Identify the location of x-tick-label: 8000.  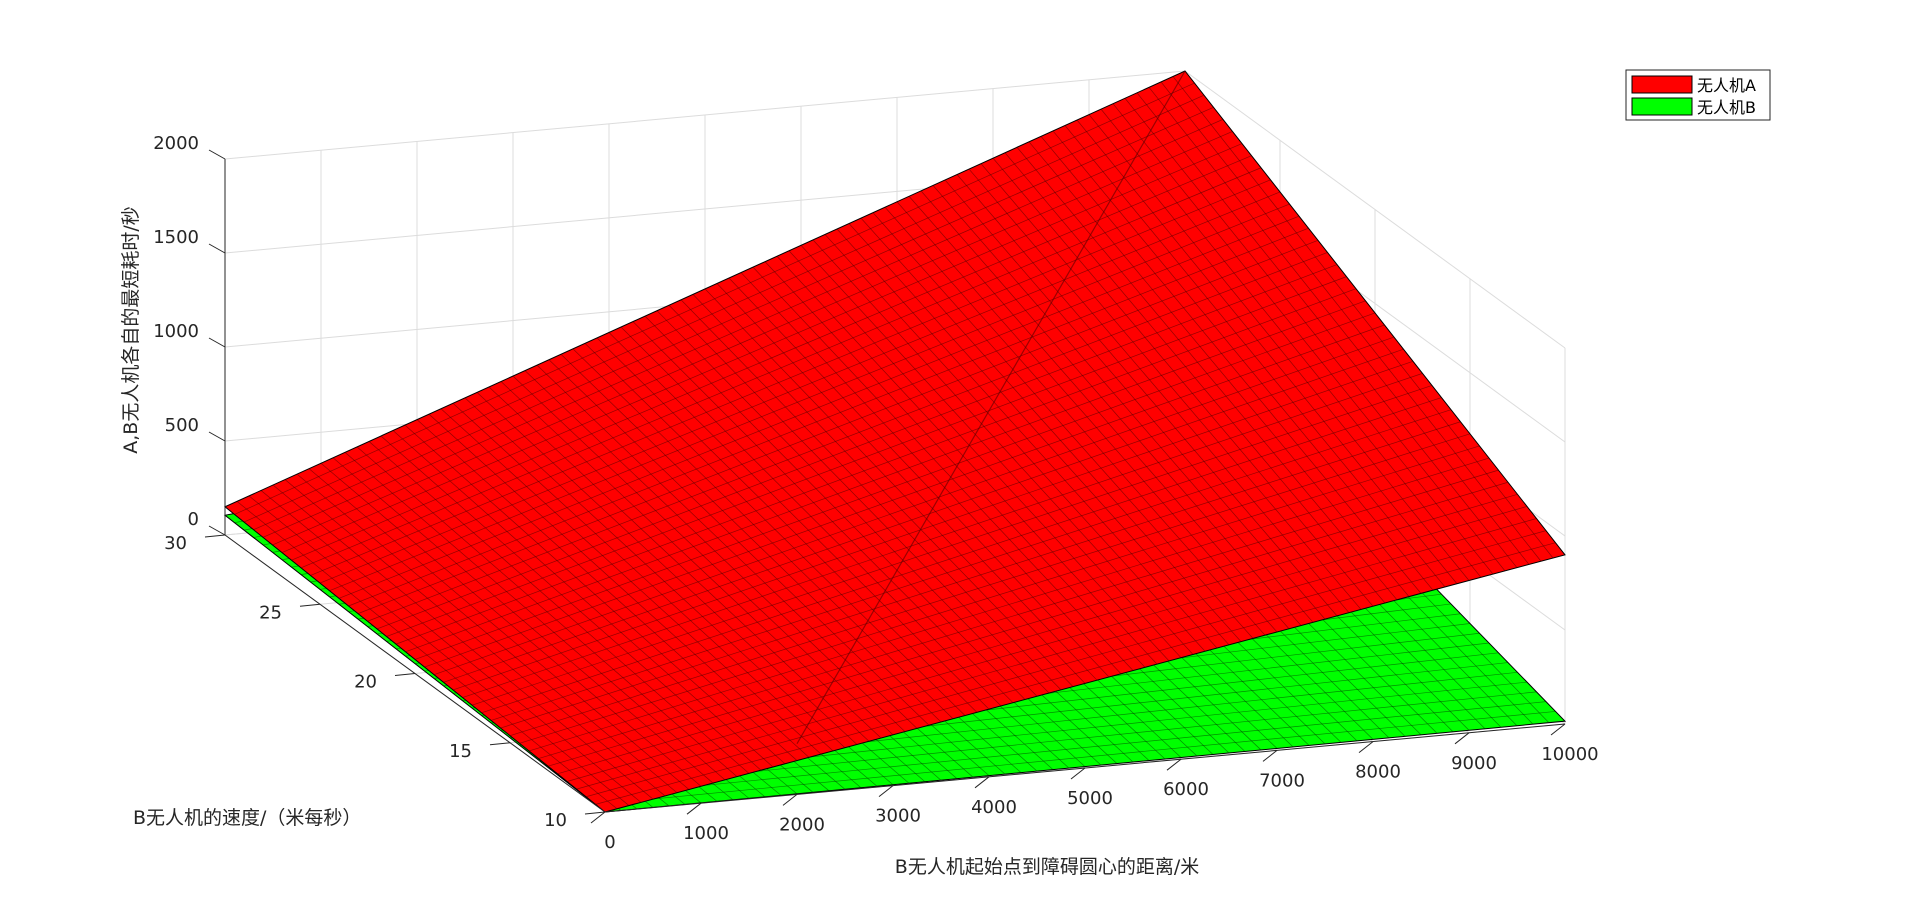
(1378, 772).